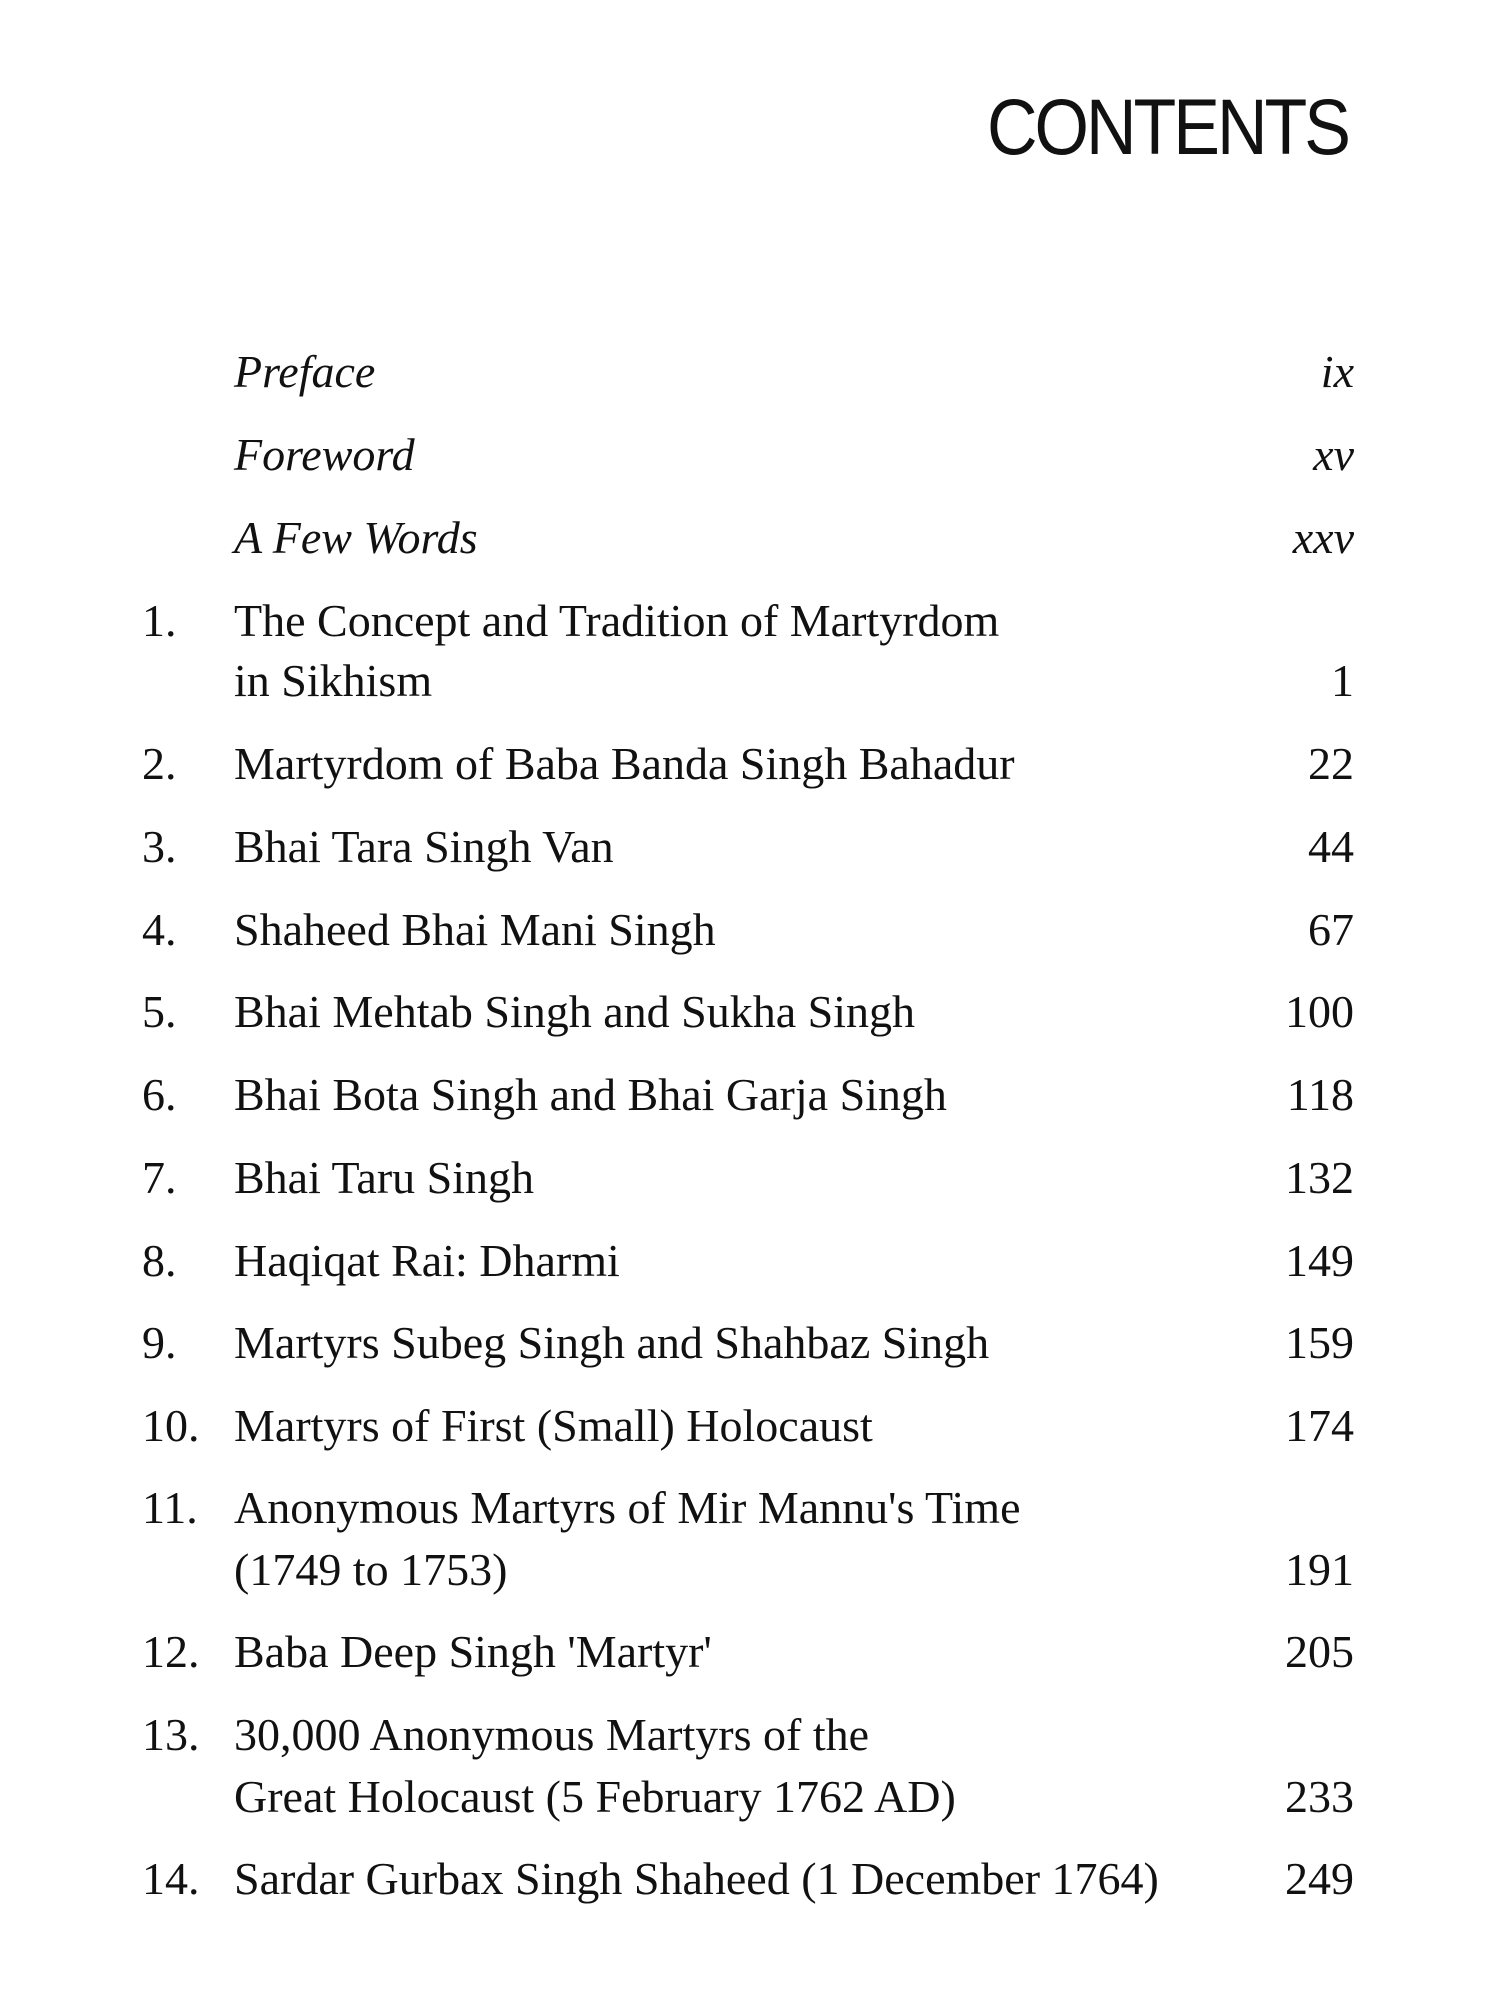  What do you see at coordinates (171, 1734) in the screenshot?
I see `chapter-number: 13.` at bounding box center [171, 1734].